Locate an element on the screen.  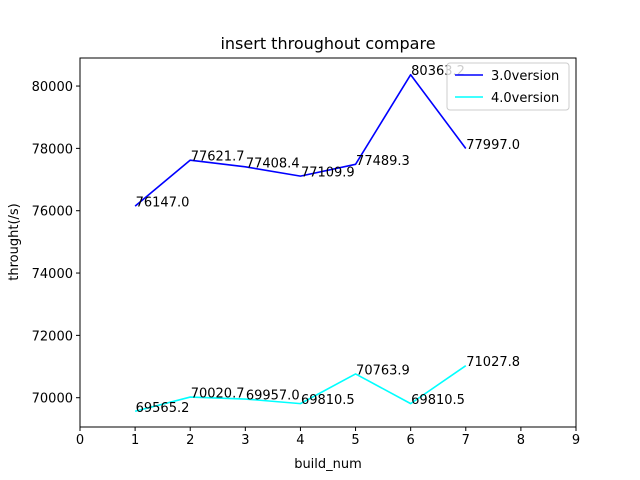
x-tick-label: 8 is located at coordinates (521, 440).